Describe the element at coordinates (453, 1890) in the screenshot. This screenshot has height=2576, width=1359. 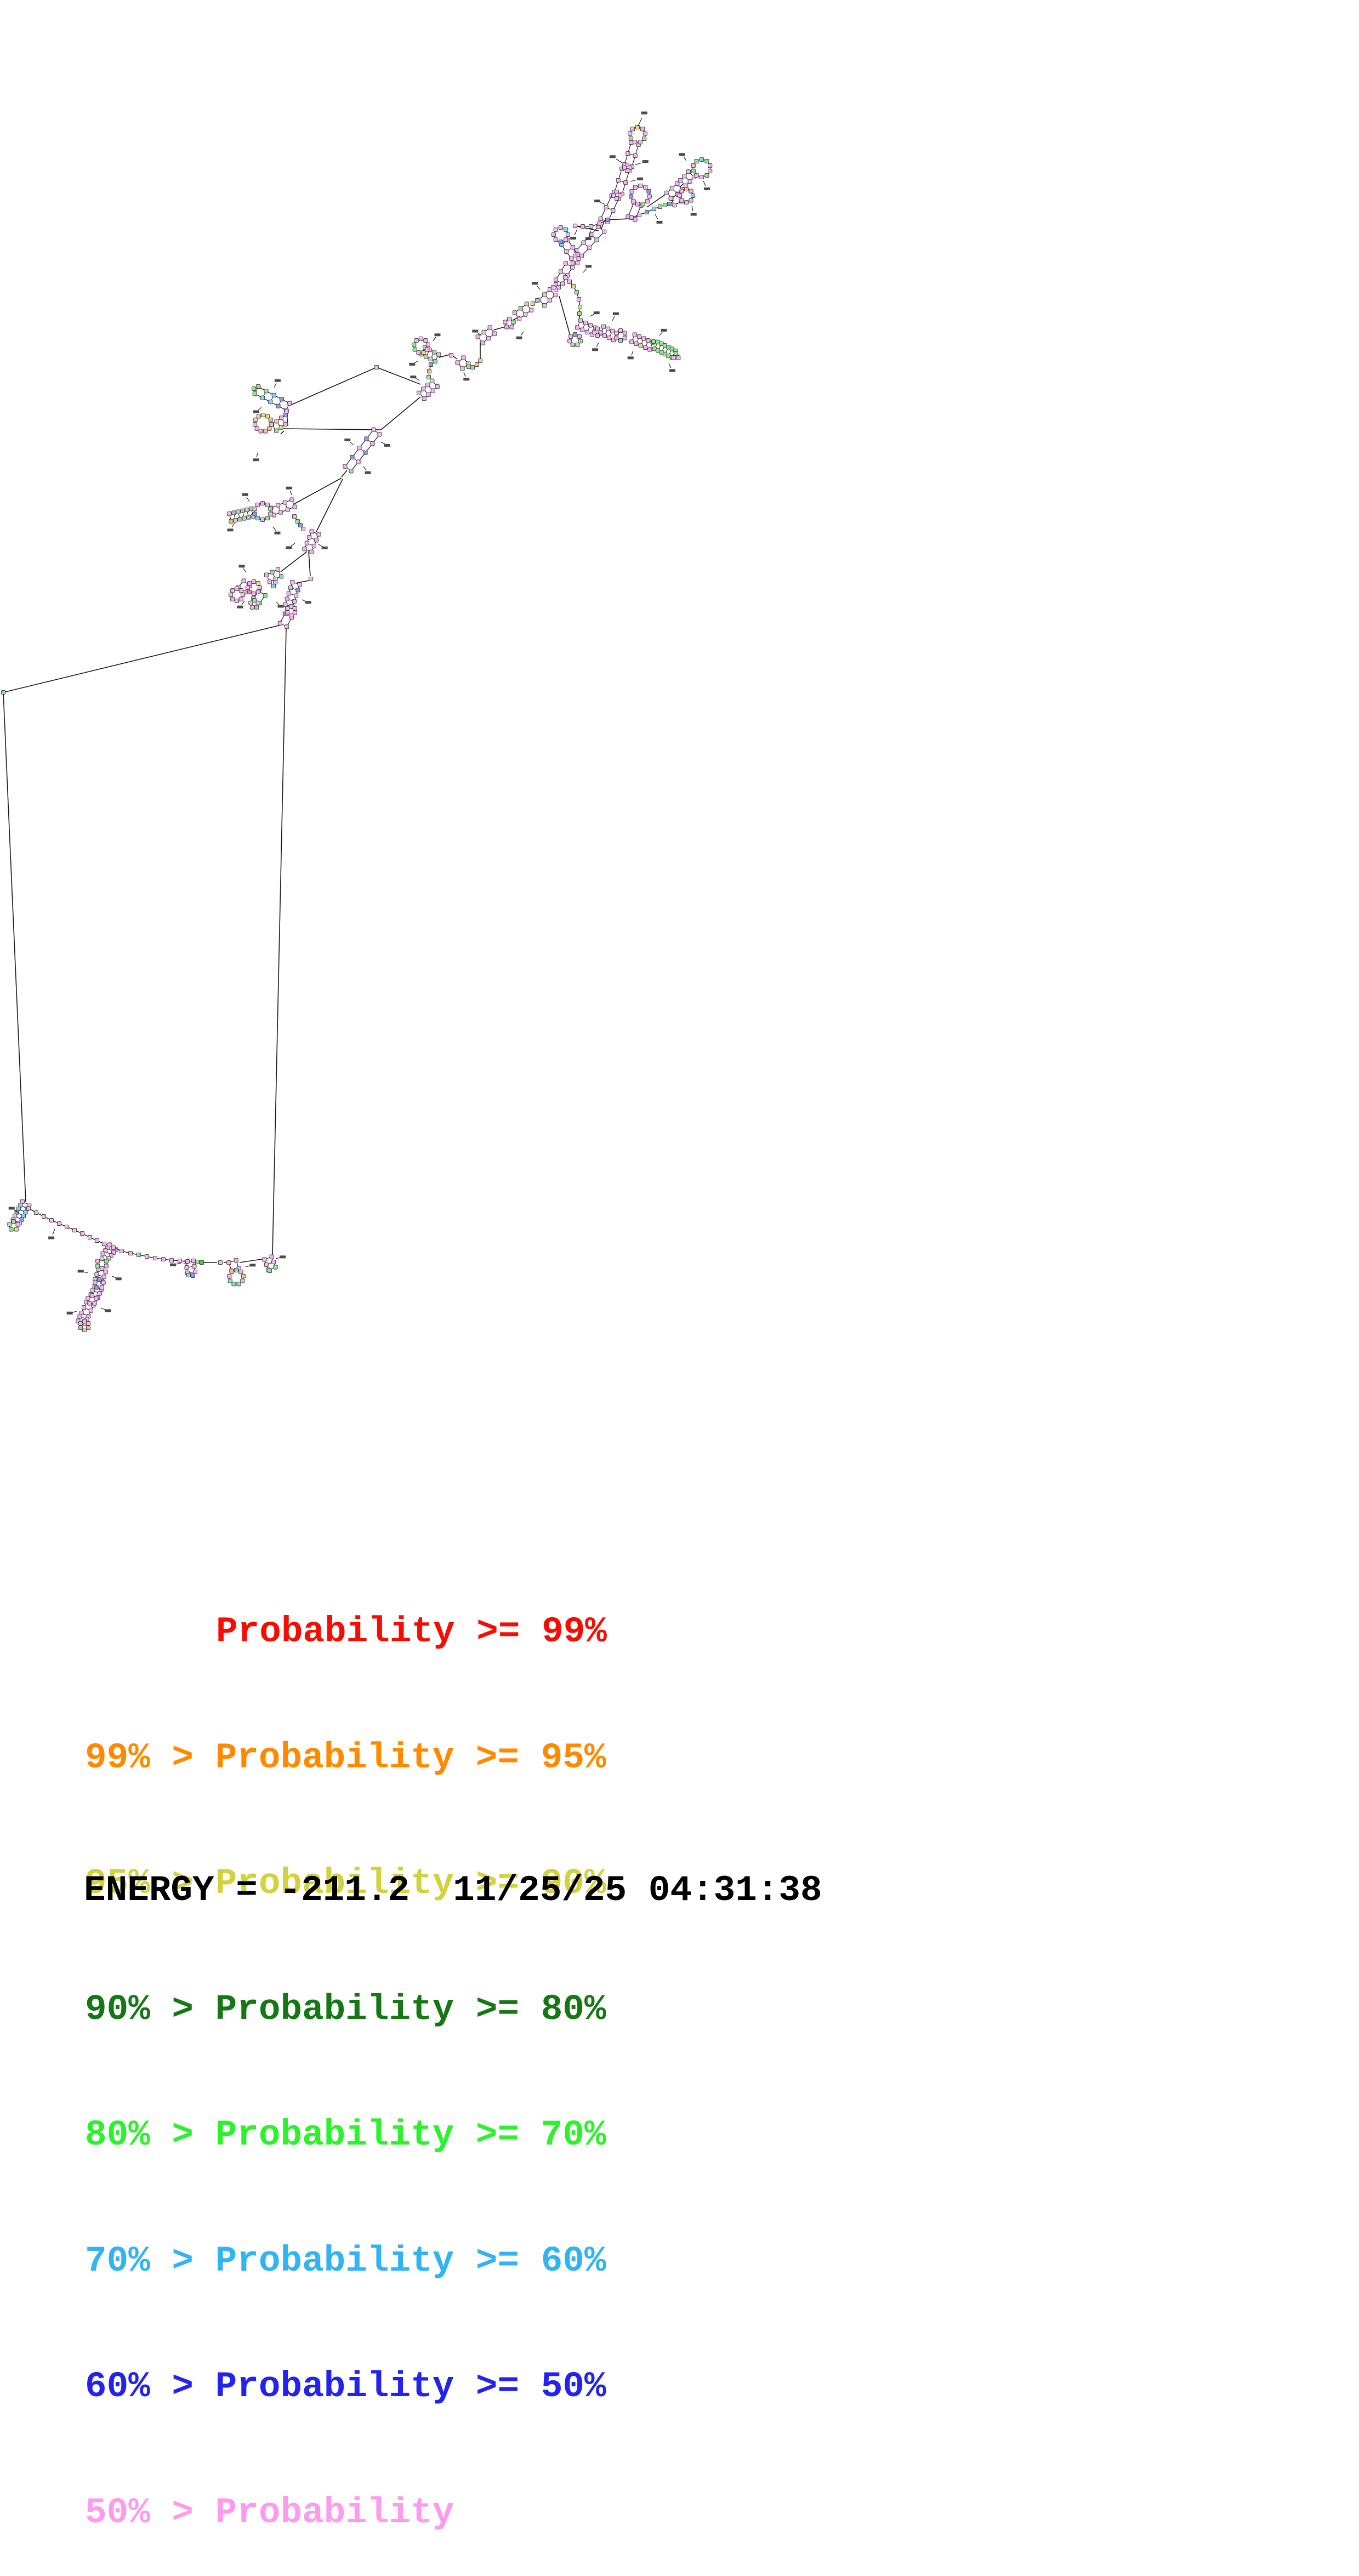
I see `energy-text: ENERGY = -211.2 11/25/25 04:31:38` at that location.